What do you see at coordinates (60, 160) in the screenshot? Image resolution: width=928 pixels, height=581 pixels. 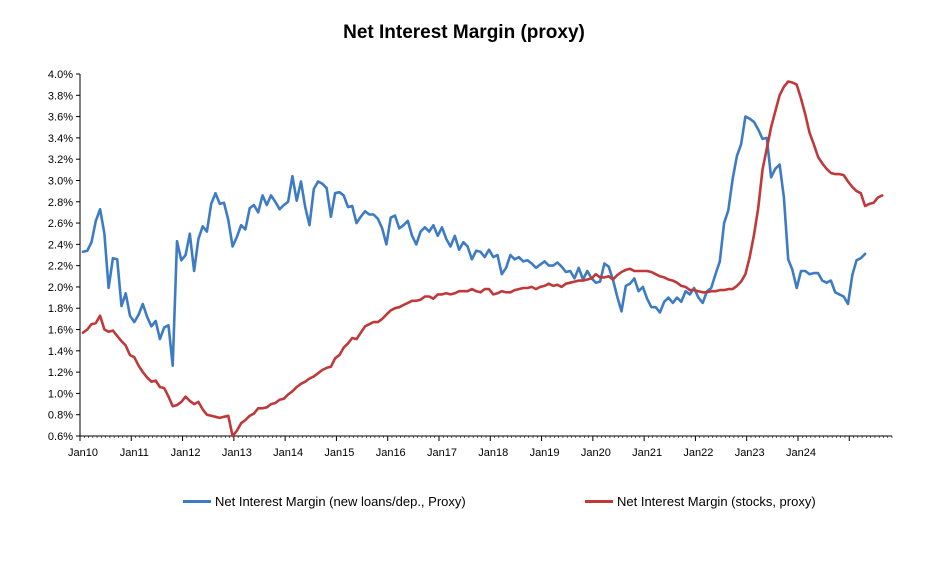 I see `y-tick-label: 3.2%` at bounding box center [60, 160].